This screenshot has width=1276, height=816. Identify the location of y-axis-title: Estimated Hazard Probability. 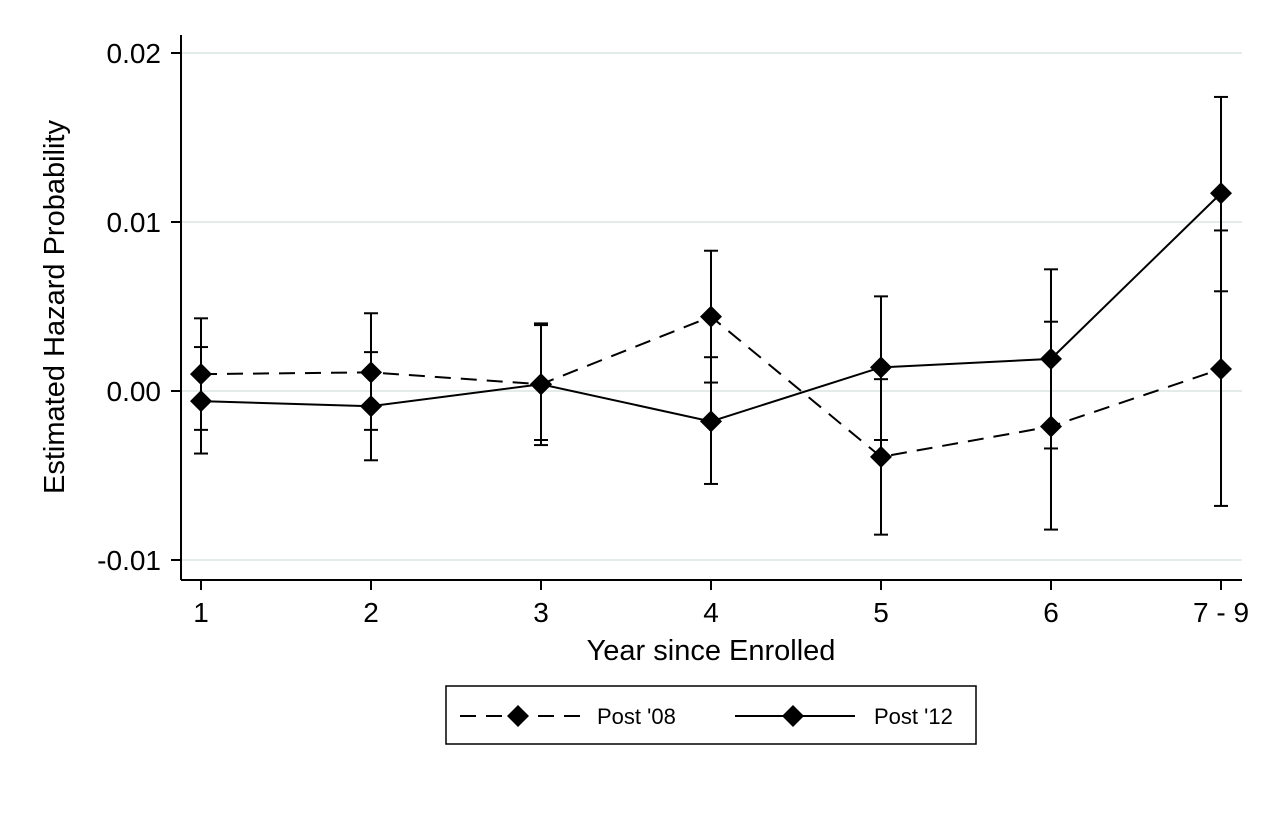
(55, 307).